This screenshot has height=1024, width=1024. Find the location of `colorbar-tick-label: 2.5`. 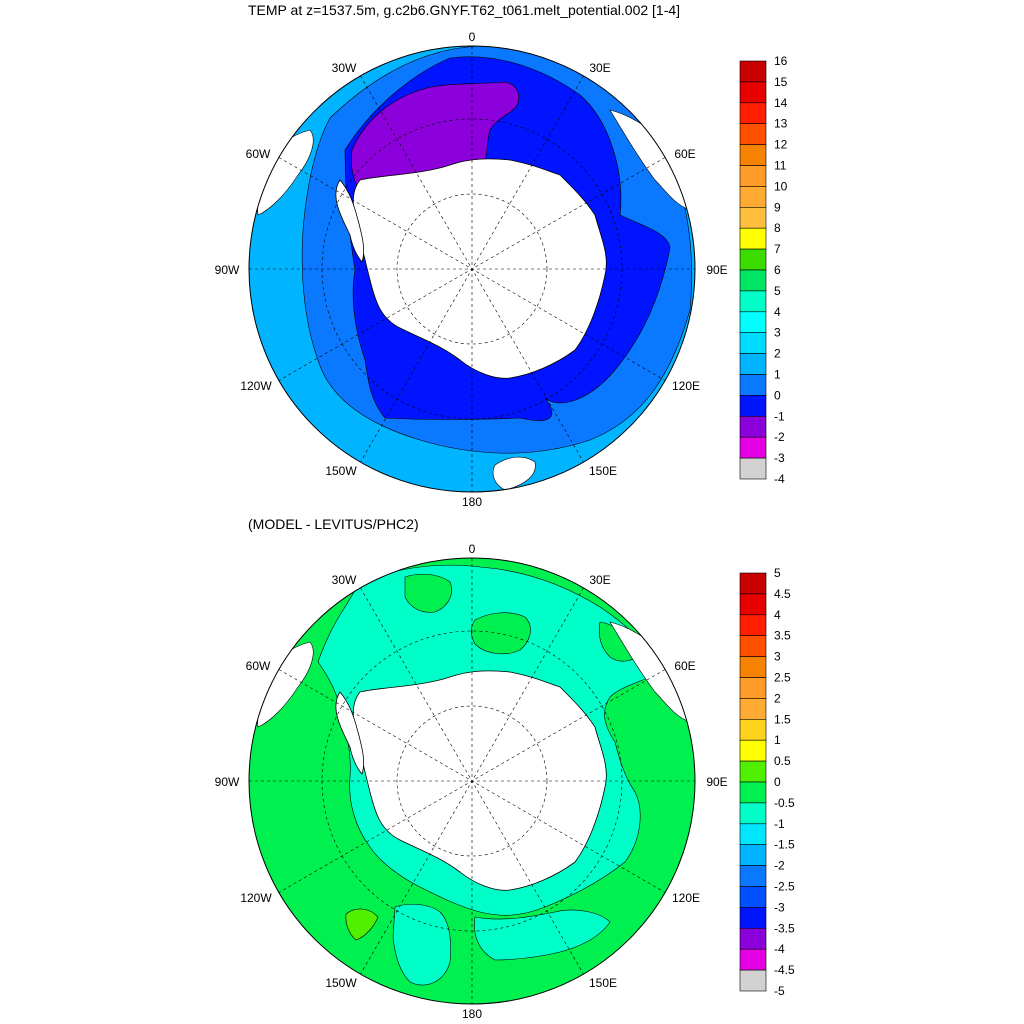

colorbar-tick-label: 2.5 is located at coordinates (782, 678).